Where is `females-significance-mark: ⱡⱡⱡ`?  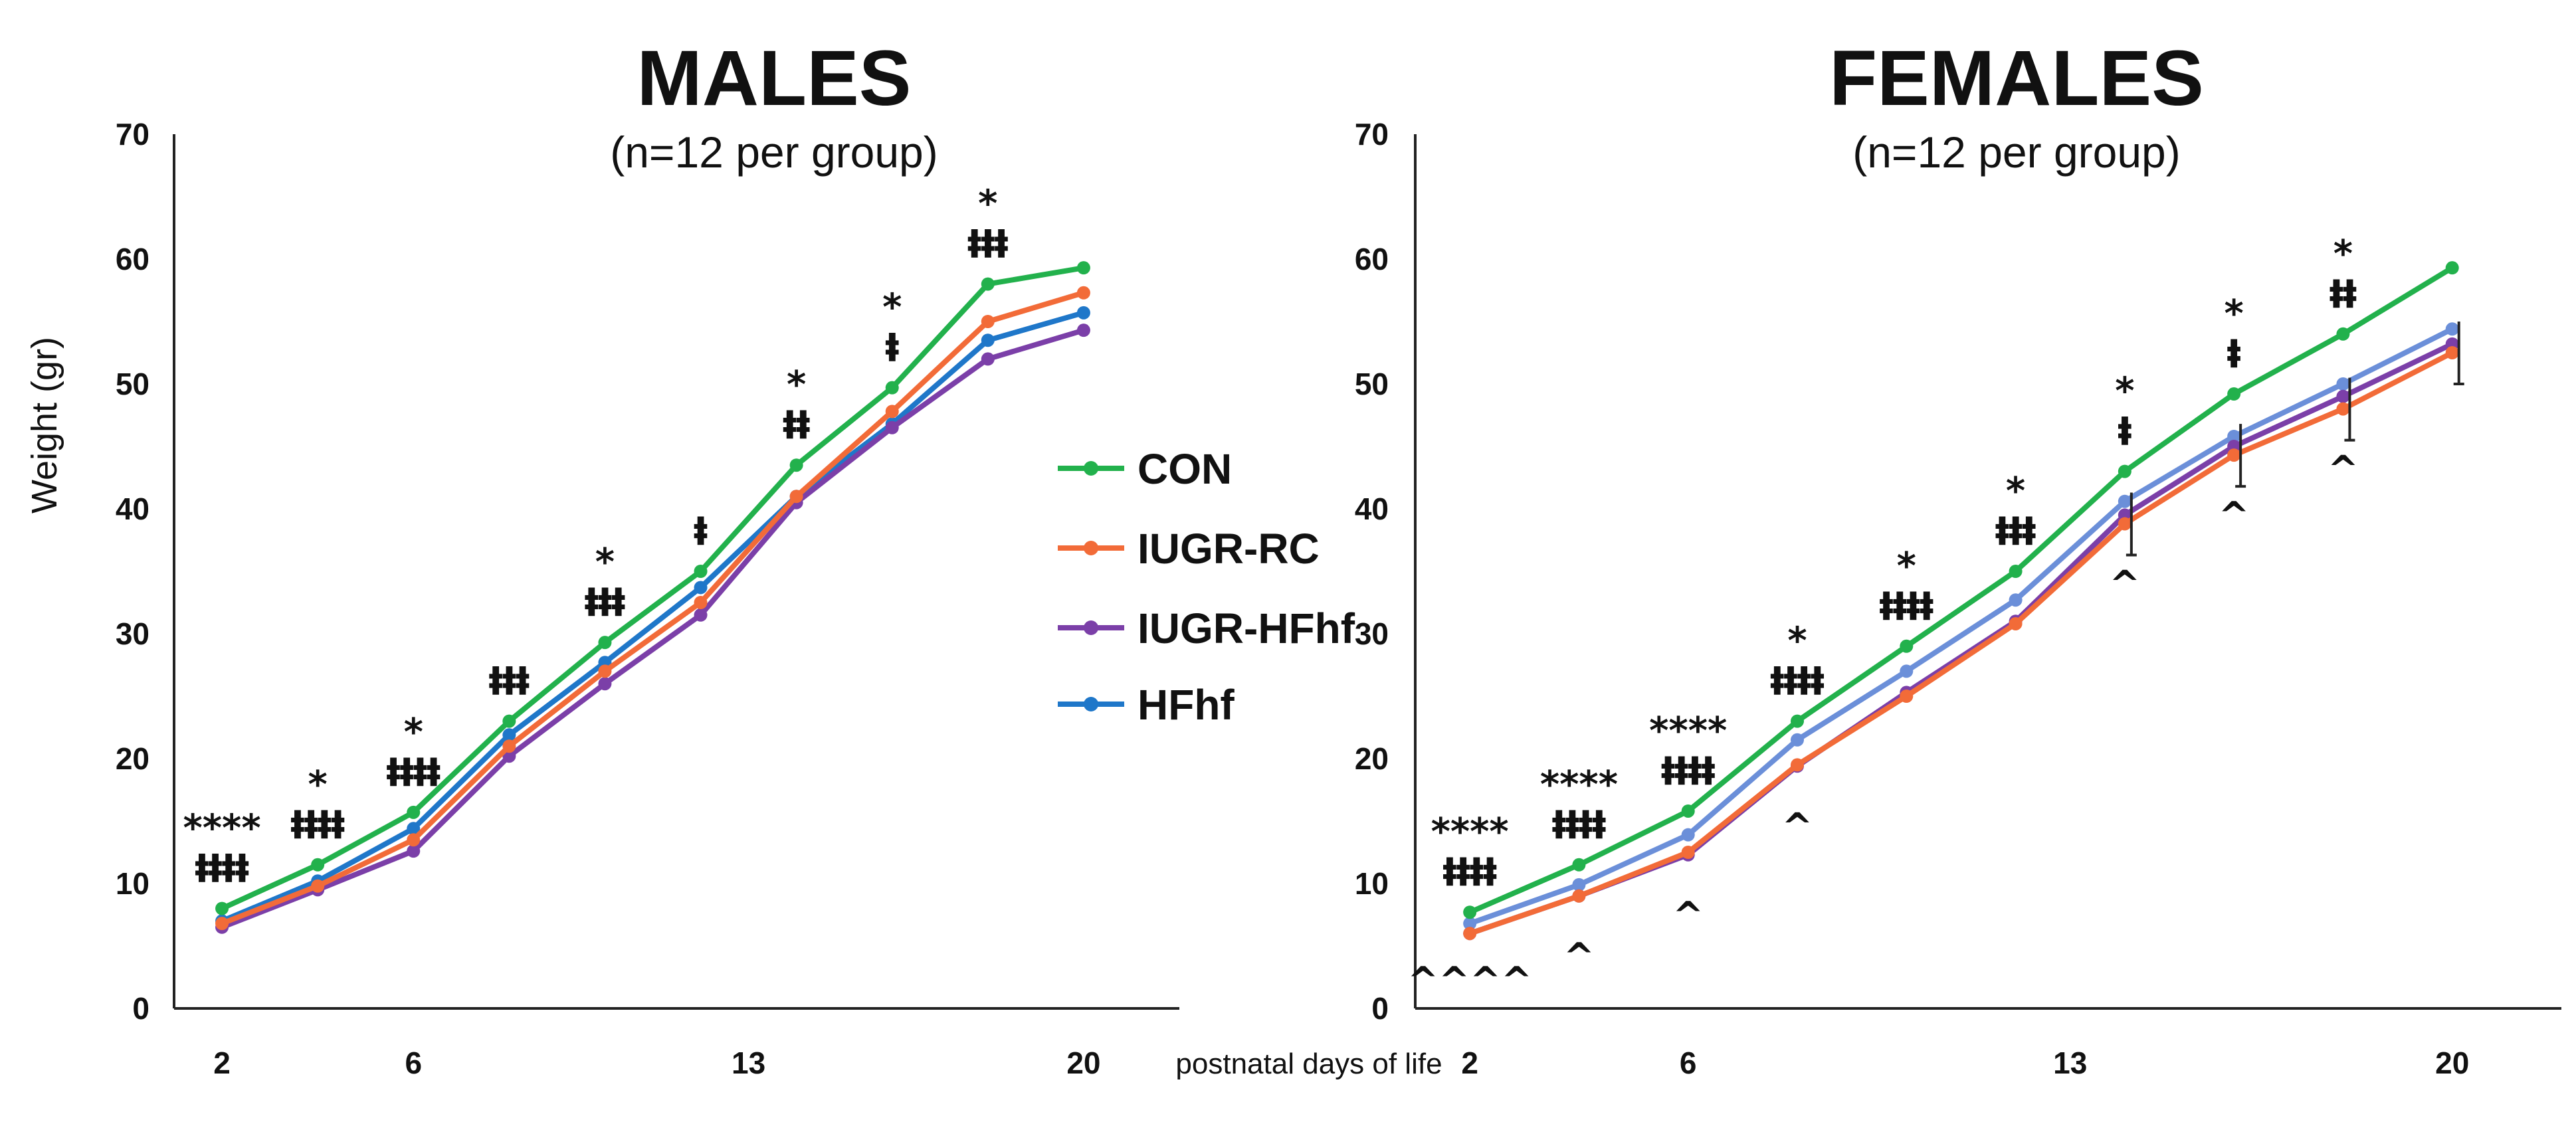 females-significance-mark: ⱡⱡⱡ is located at coordinates (2016, 532).